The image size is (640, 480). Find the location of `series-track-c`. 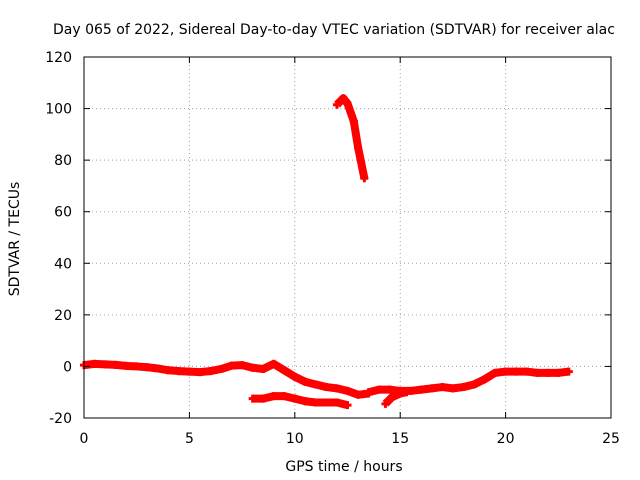

series-track-c is located at coordinates (300, 401).